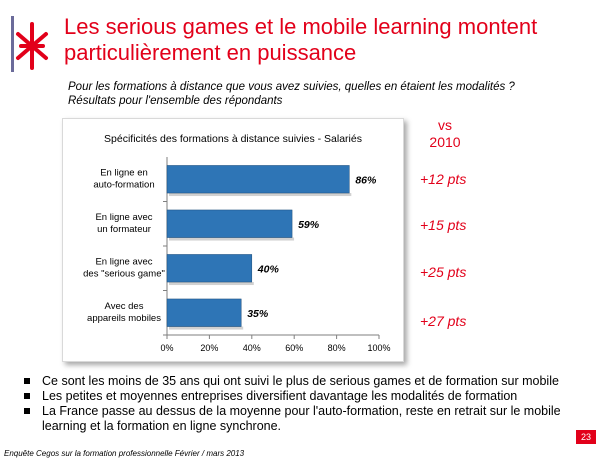 This screenshot has height=464, width=600. What do you see at coordinates (124, 172) in the screenshot?
I see `category-label: En ligne en` at bounding box center [124, 172].